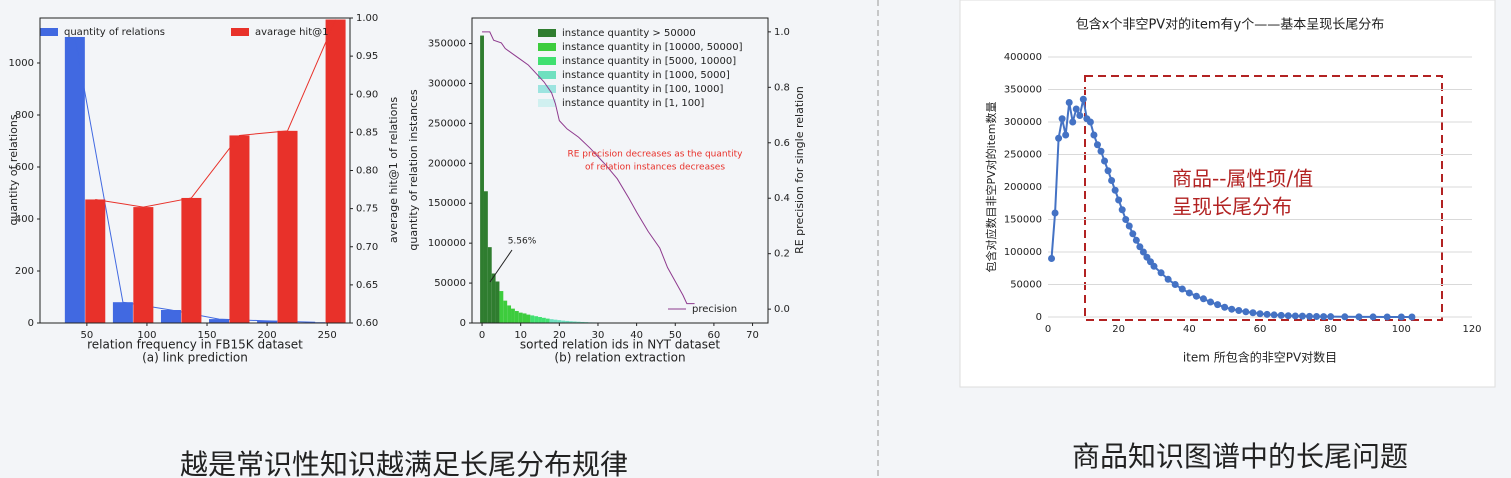 The width and height of the screenshot is (1511, 478). I want to click on x-tick-label: 10, so click(520, 335).